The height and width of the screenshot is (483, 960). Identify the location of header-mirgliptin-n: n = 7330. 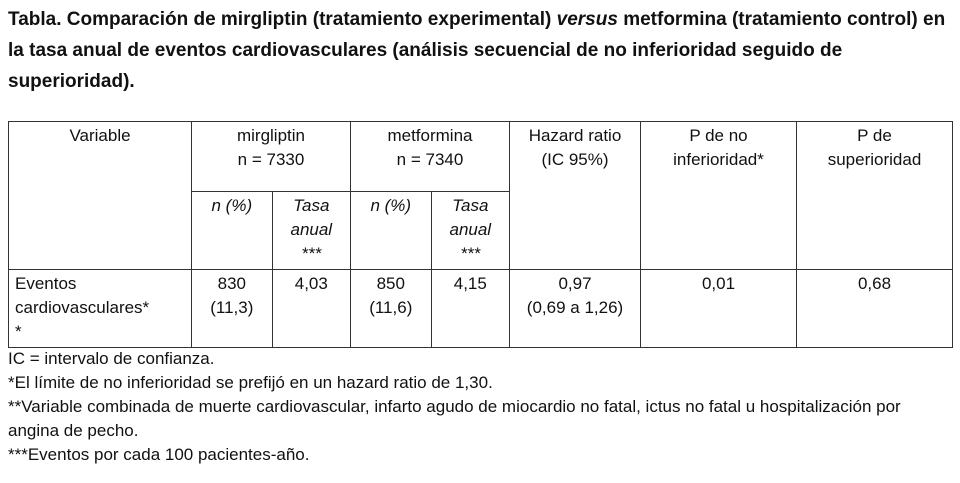
(271, 159).